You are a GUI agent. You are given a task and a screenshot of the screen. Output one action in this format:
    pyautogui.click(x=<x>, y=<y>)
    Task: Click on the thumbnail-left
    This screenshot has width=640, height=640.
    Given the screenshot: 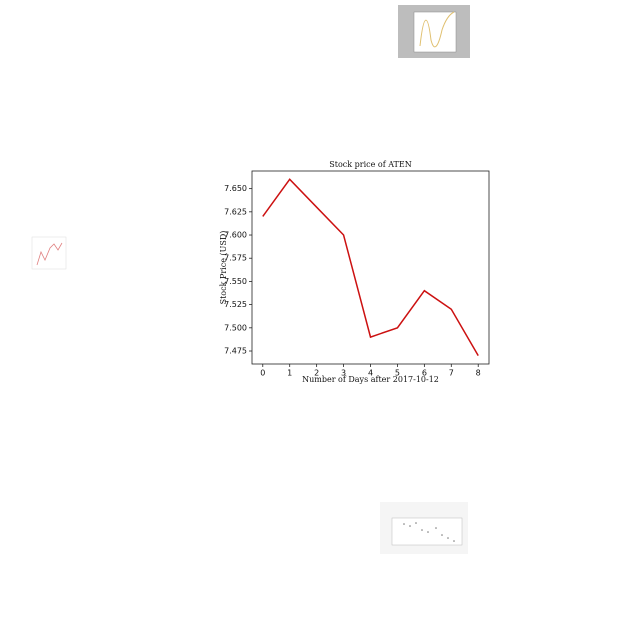 What is the action you would take?
    pyautogui.click(x=49, y=253)
    